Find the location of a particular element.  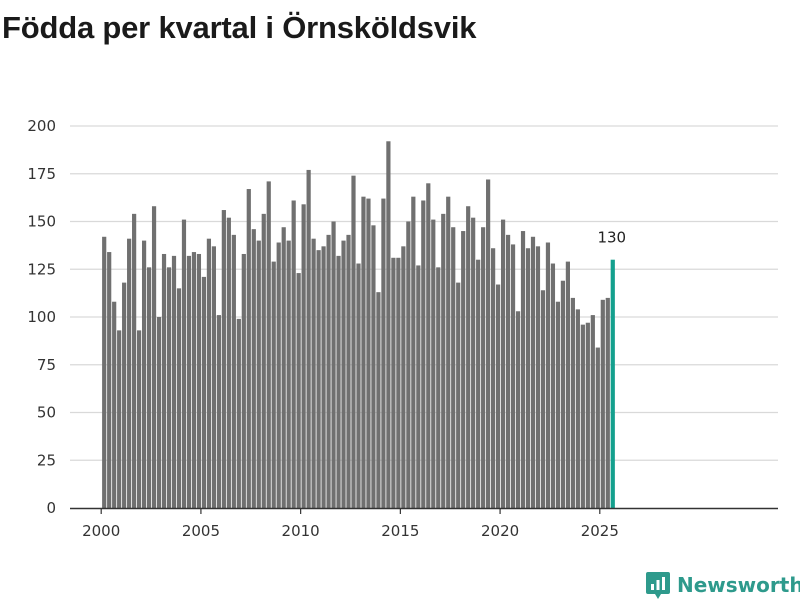

y-tick-label: 175 is located at coordinates (41, 174).